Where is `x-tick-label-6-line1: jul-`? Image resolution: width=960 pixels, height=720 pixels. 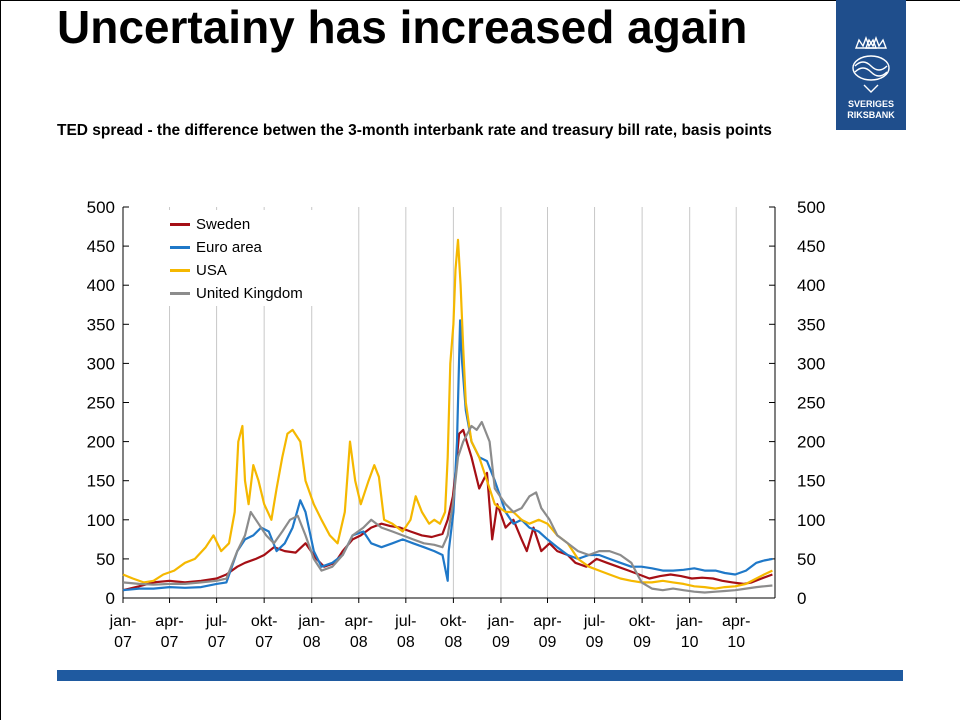
x-tick-label-6-line1: jul- is located at coordinates (405, 621).